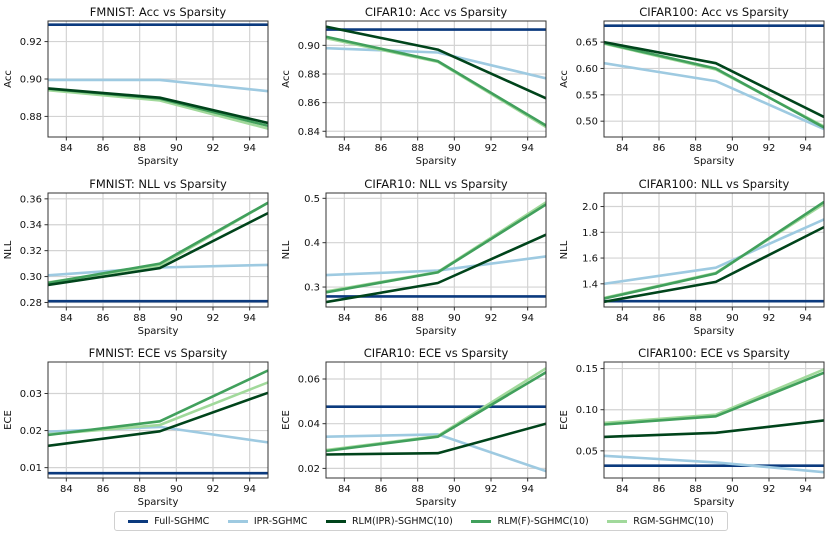 The width and height of the screenshot is (831, 536). I want to click on y-tick-label: 1.8, so click(590, 233).